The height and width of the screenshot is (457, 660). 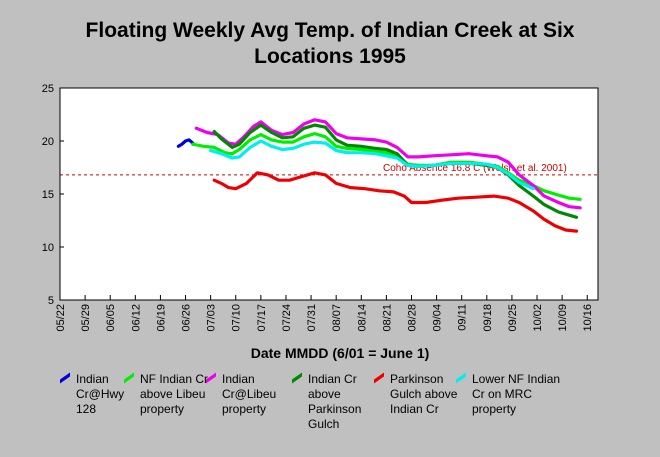 What do you see at coordinates (463, 317) in the screenshot?
I see `x-tick-label: 09/11` at bounding box center [463, 317].